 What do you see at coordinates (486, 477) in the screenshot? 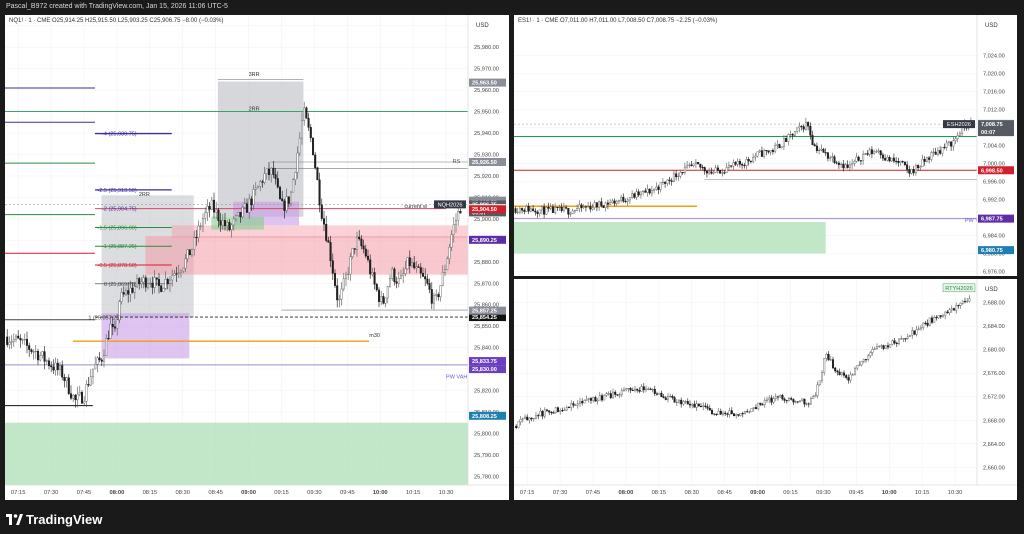
I see `y-tick-label: 25,780.00` at bounding box center [486, 477].